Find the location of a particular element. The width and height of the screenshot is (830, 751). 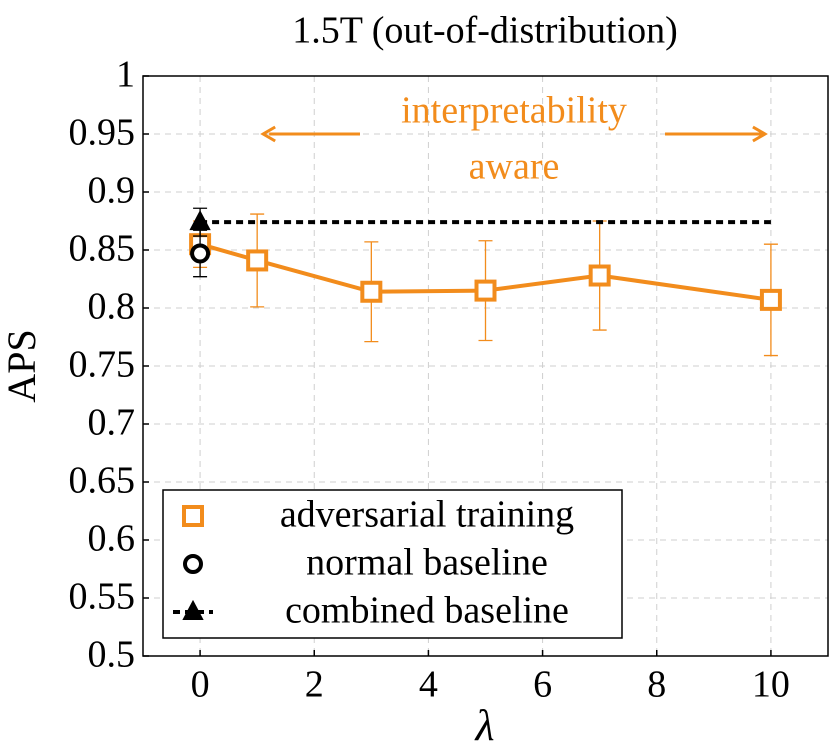

y-tick-label: 0.95 is located at coordinates (102, 133).